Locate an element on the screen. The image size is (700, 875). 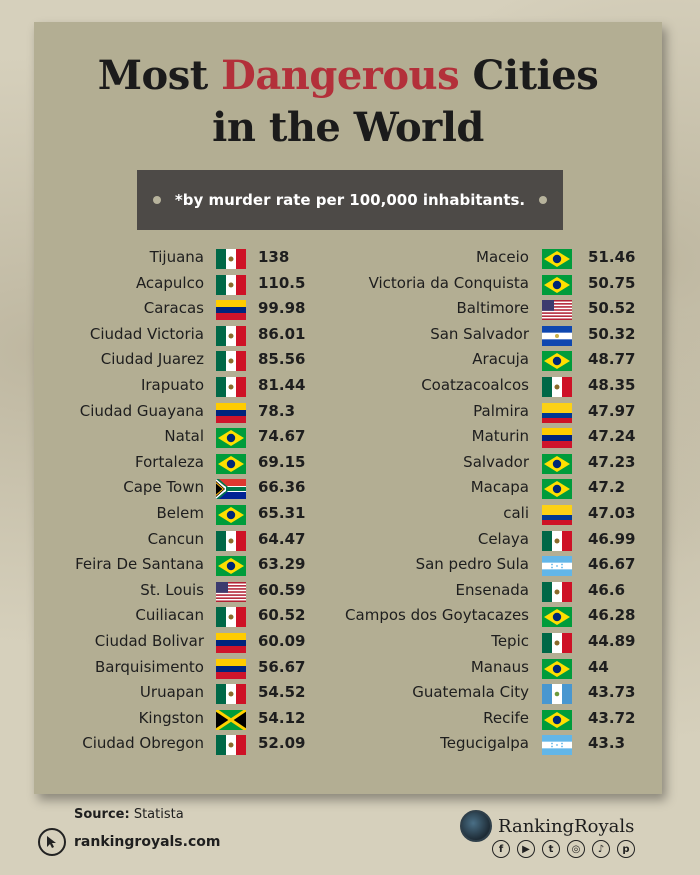
murder-rate-value: 64.47 is located at coordinates (282, 539).